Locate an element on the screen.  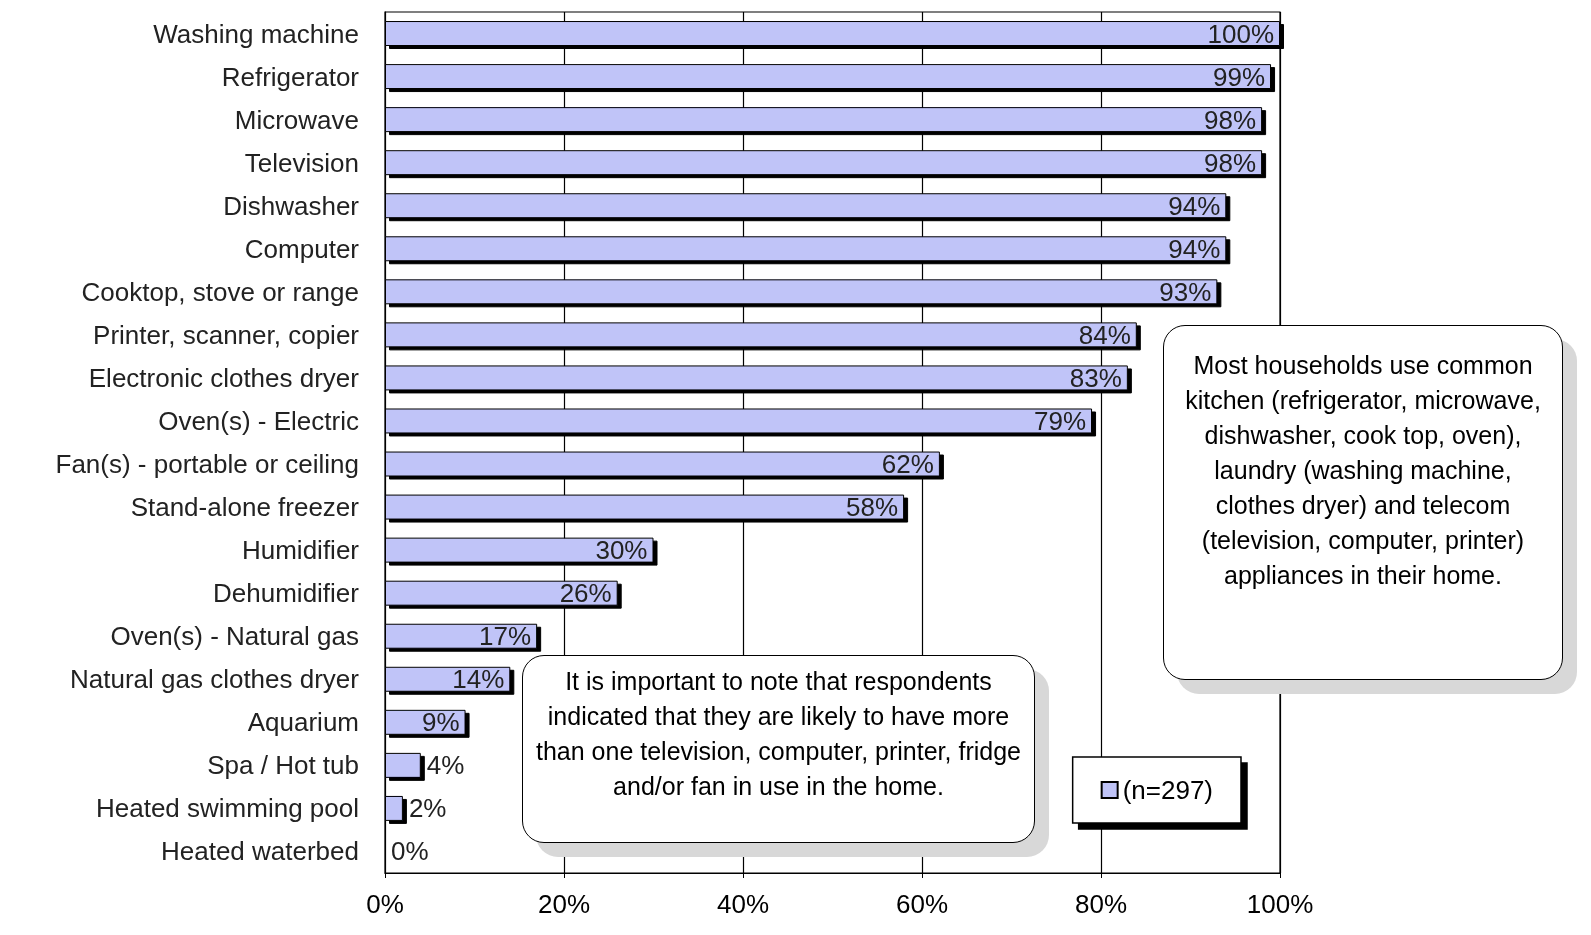
y-tick-label: Cooktop, stove or range is located at coordinates (220, 291).